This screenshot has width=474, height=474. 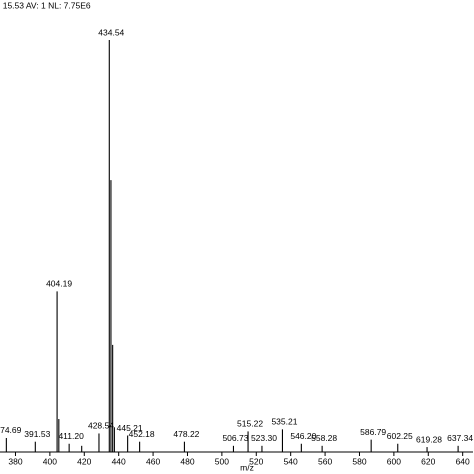 I want to click on peak-label: 535.21, so click(x=284, y=422).